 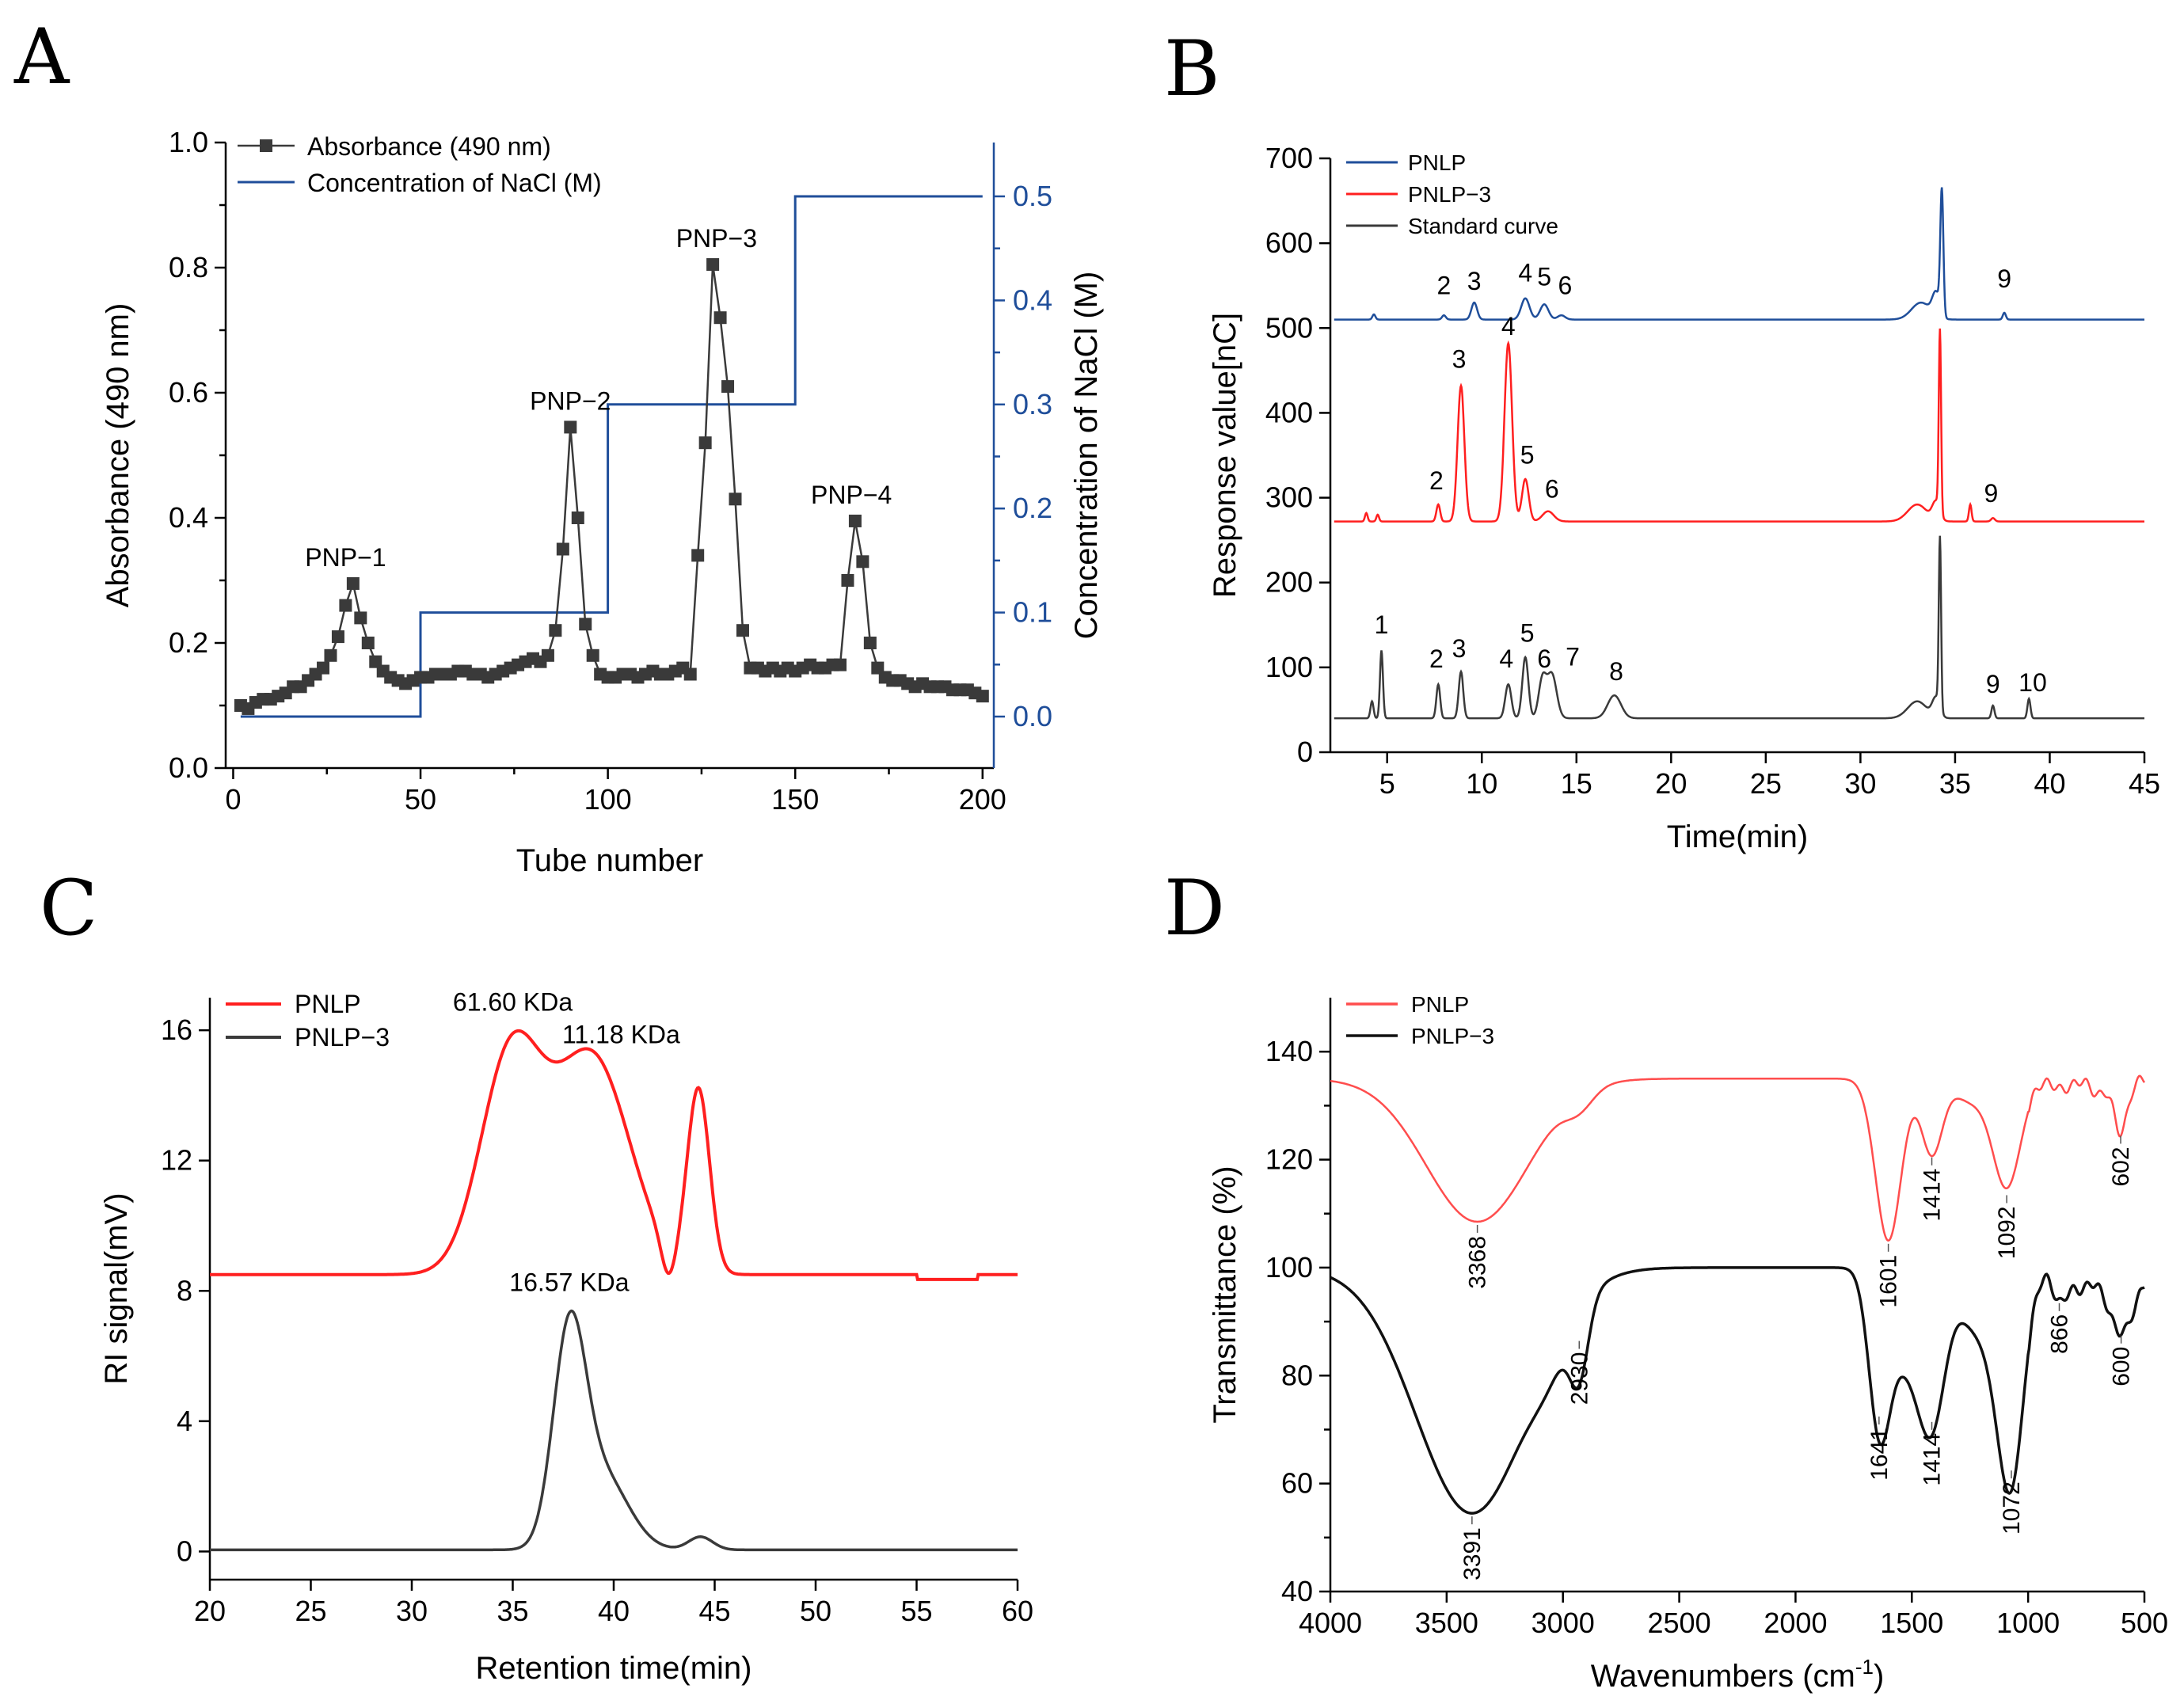 What do you see at coordinates (1225, 1294) in the screenshot?
I see `y-axis-title: Transmittance (%)` at bounding box center [1225, 1294].